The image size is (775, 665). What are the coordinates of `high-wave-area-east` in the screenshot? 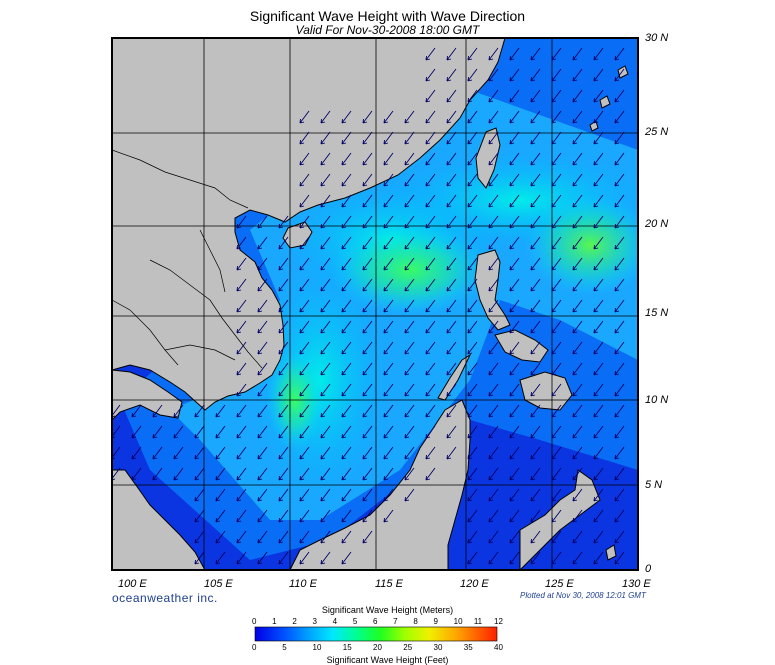 It's located at (581, 245).